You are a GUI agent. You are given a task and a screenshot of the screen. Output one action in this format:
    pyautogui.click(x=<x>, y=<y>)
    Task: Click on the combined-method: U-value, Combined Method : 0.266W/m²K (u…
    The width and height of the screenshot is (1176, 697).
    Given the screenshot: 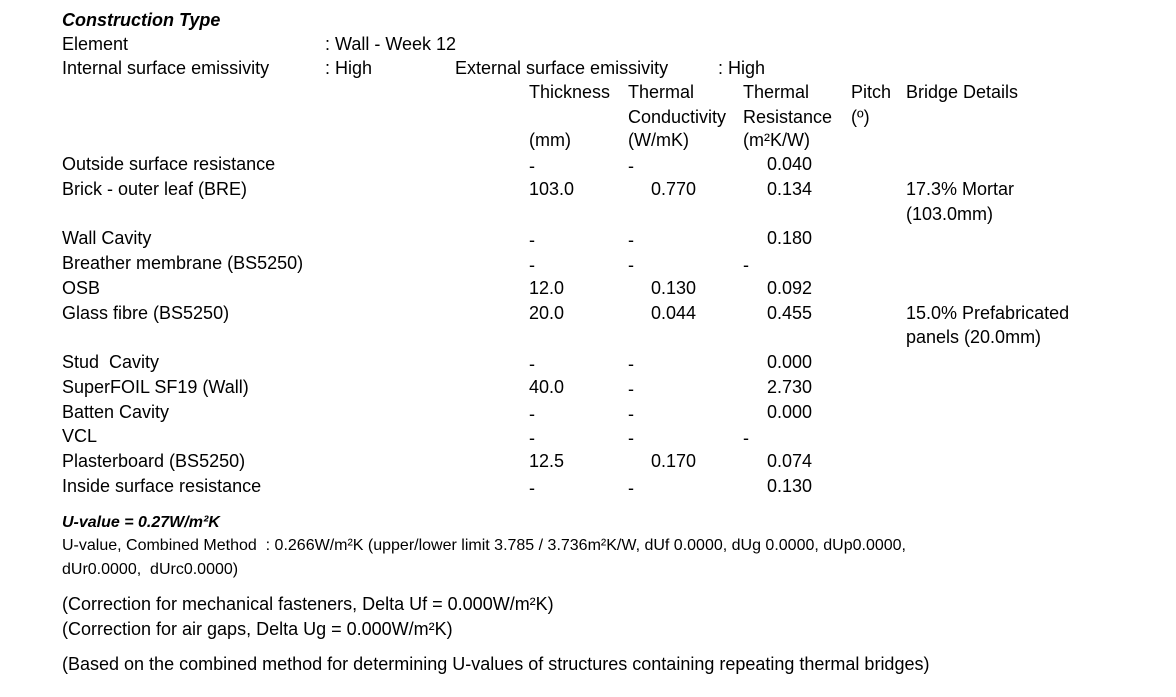 What is the action you would take?
    pyautogui.click(x=484, y=545)
    